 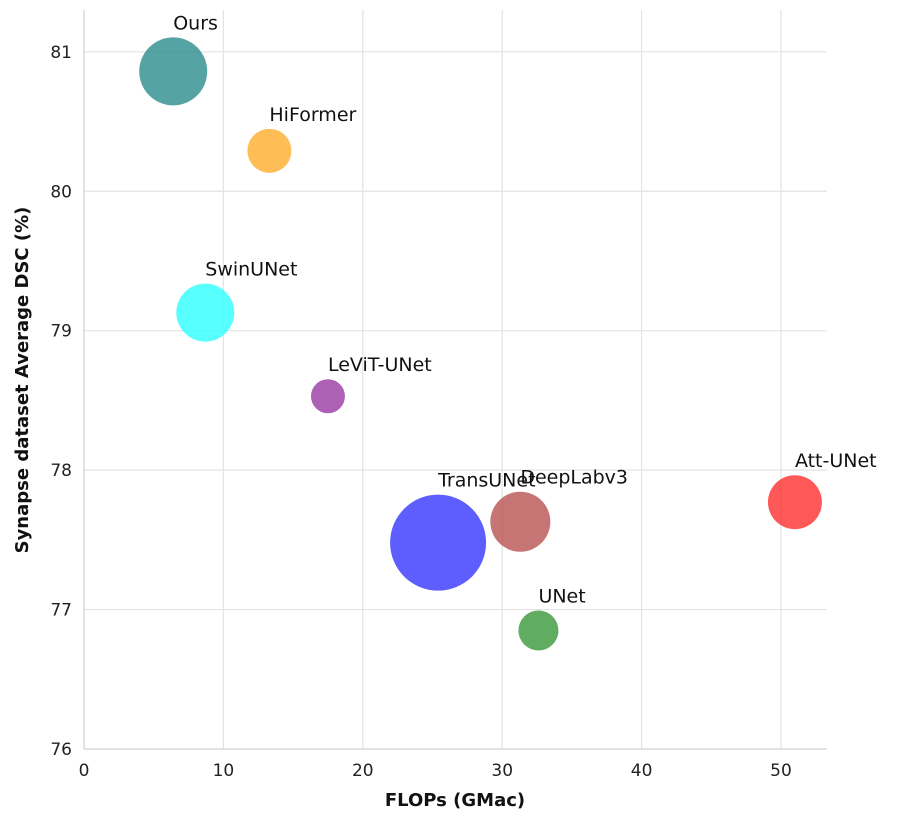 I want to click on bubble-label-levit-unet: LeViT-UNet, so click(x=380, y=365).